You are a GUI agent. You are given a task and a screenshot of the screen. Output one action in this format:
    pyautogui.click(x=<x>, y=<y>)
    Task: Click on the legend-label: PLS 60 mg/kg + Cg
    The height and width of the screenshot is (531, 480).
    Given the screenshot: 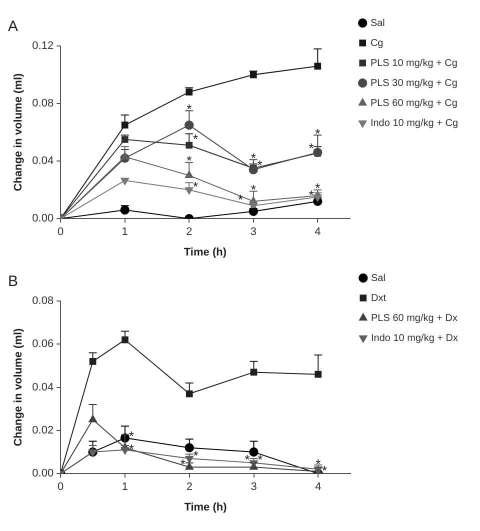 What is the action you would take?
    pyautogui.click(x=414, y=103)
    